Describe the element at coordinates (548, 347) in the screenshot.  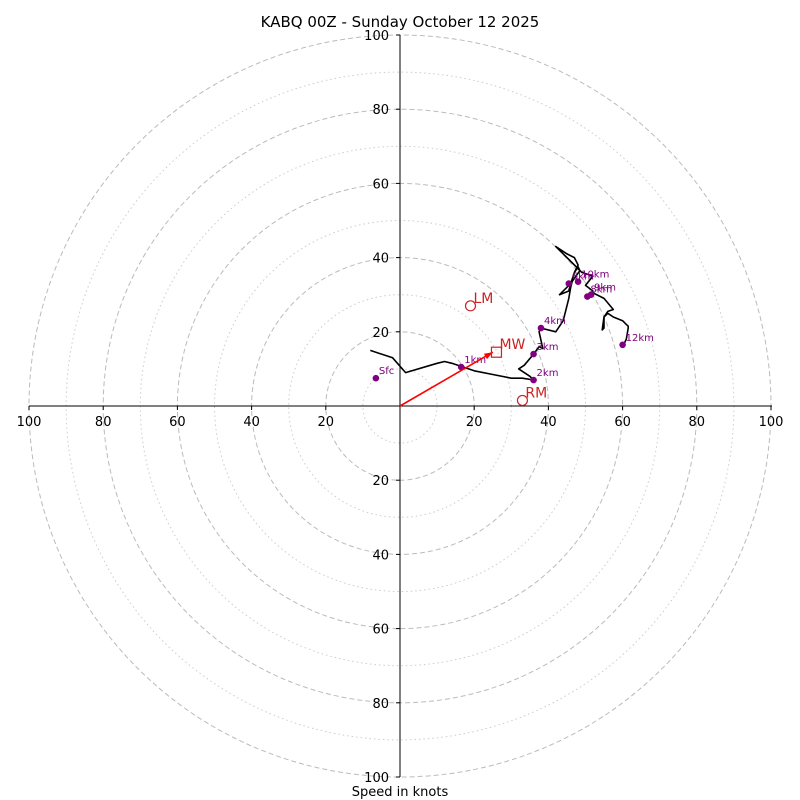
I see `height-label-3km: 3km` at that location.